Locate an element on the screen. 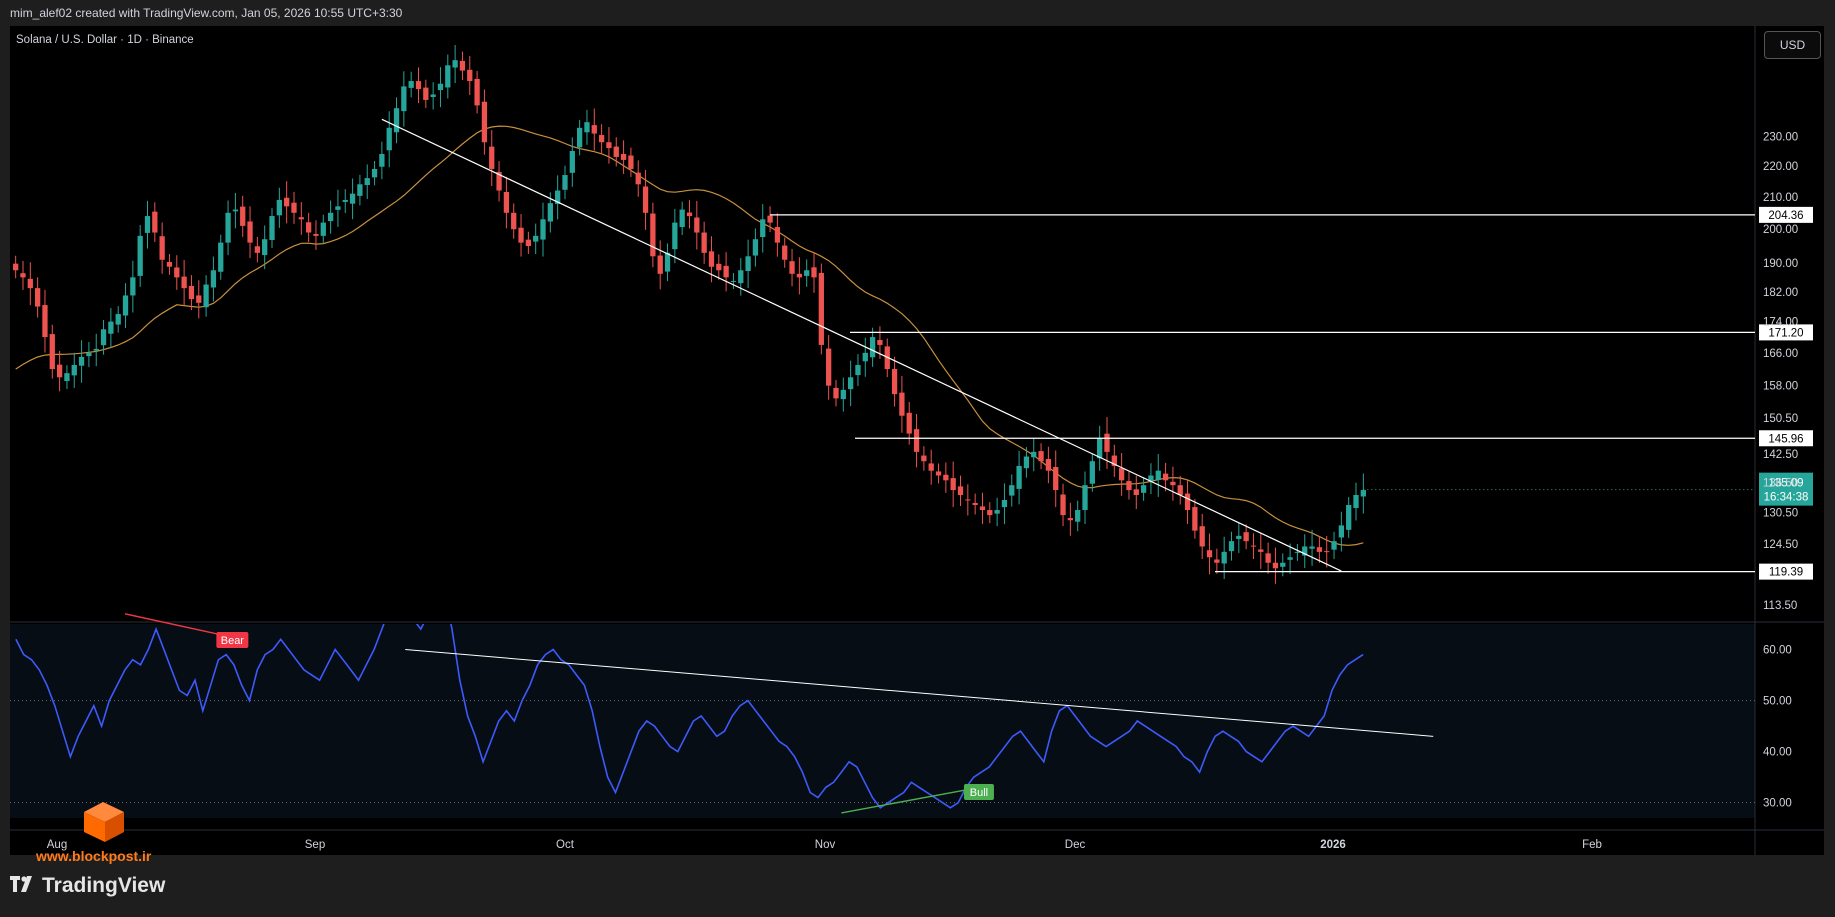 This screenshot has width=1835, height=917. price-tick-label: 158.00 is located at coordinates (1780, 387).